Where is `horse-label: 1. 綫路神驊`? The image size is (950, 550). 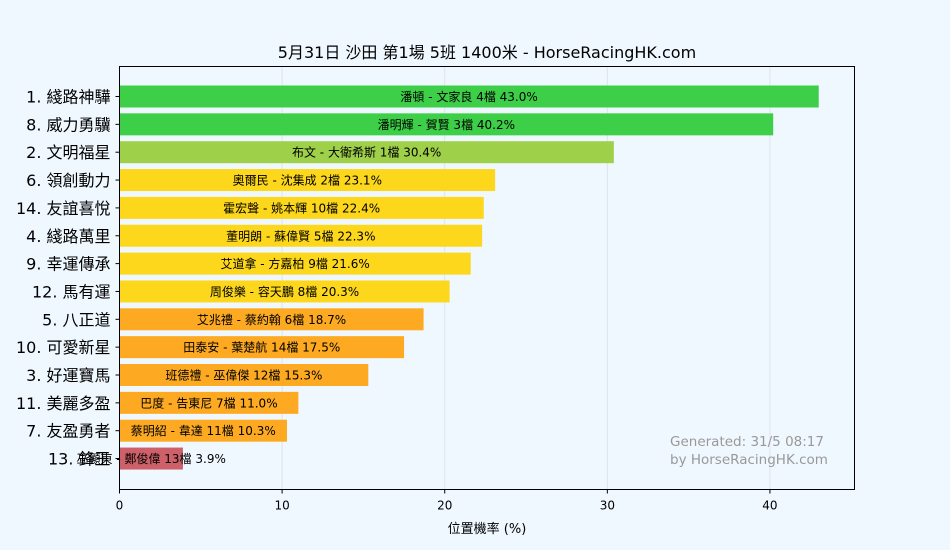
horse-label: 1. 綫路神驊 is located at coordinates (68, 97).